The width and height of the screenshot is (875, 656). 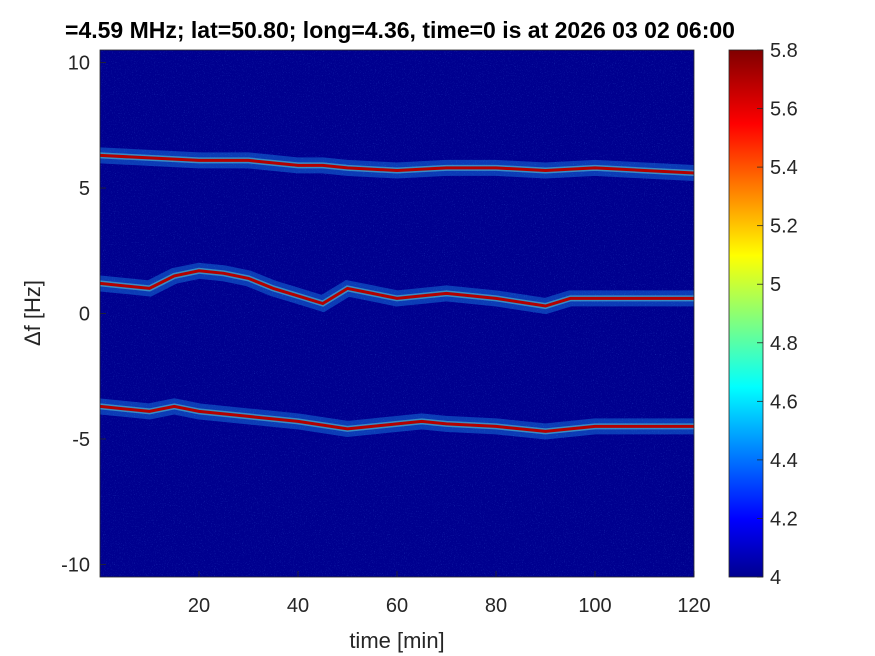 What do you see at coordinates (32, 313) in the screenshot?
I see `y-axis-label: Δf [Hz]` at bounding box center [32, 313].